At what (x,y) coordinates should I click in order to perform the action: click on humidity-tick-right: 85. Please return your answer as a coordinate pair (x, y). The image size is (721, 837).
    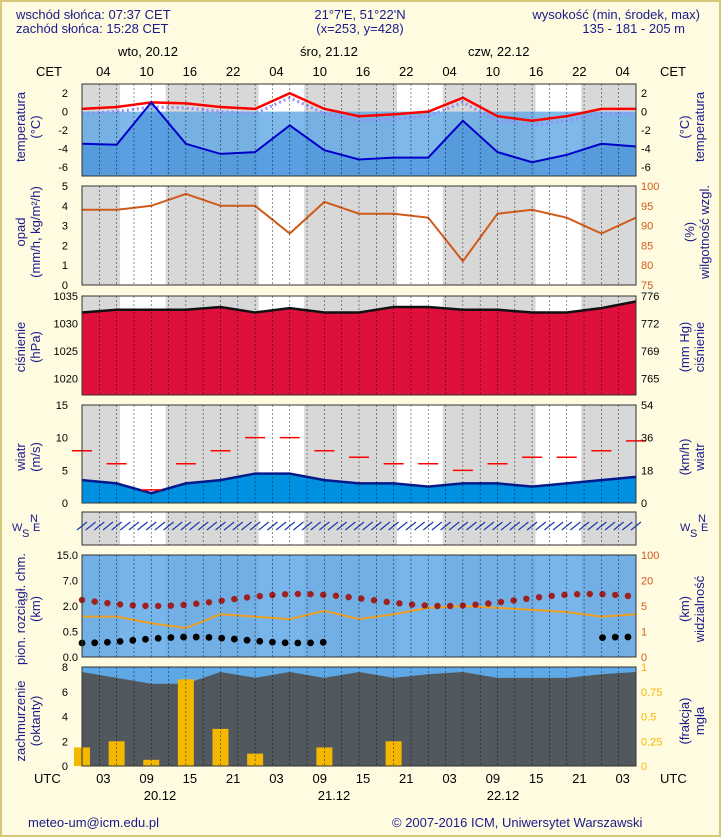
    Looking at the image, I should click on (647, 246).